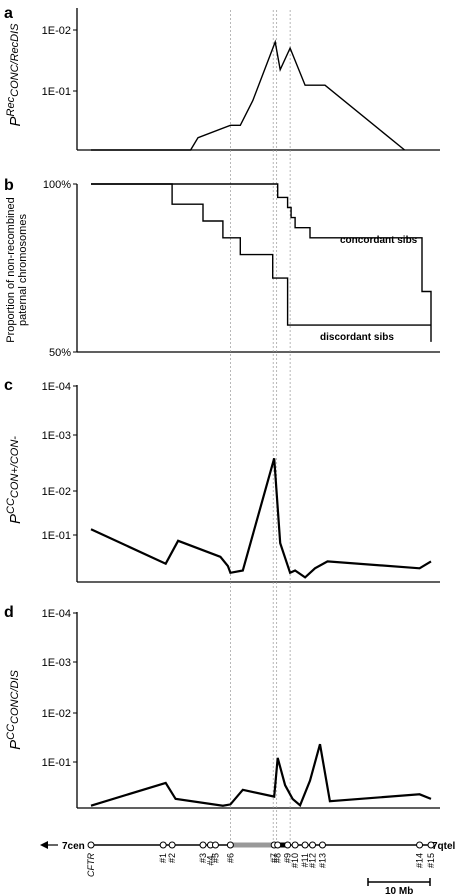 The height and width of the screenshot is (896, 463). I want to click on svg-text: PRecCONC/RecDIS, so click(14, 75).